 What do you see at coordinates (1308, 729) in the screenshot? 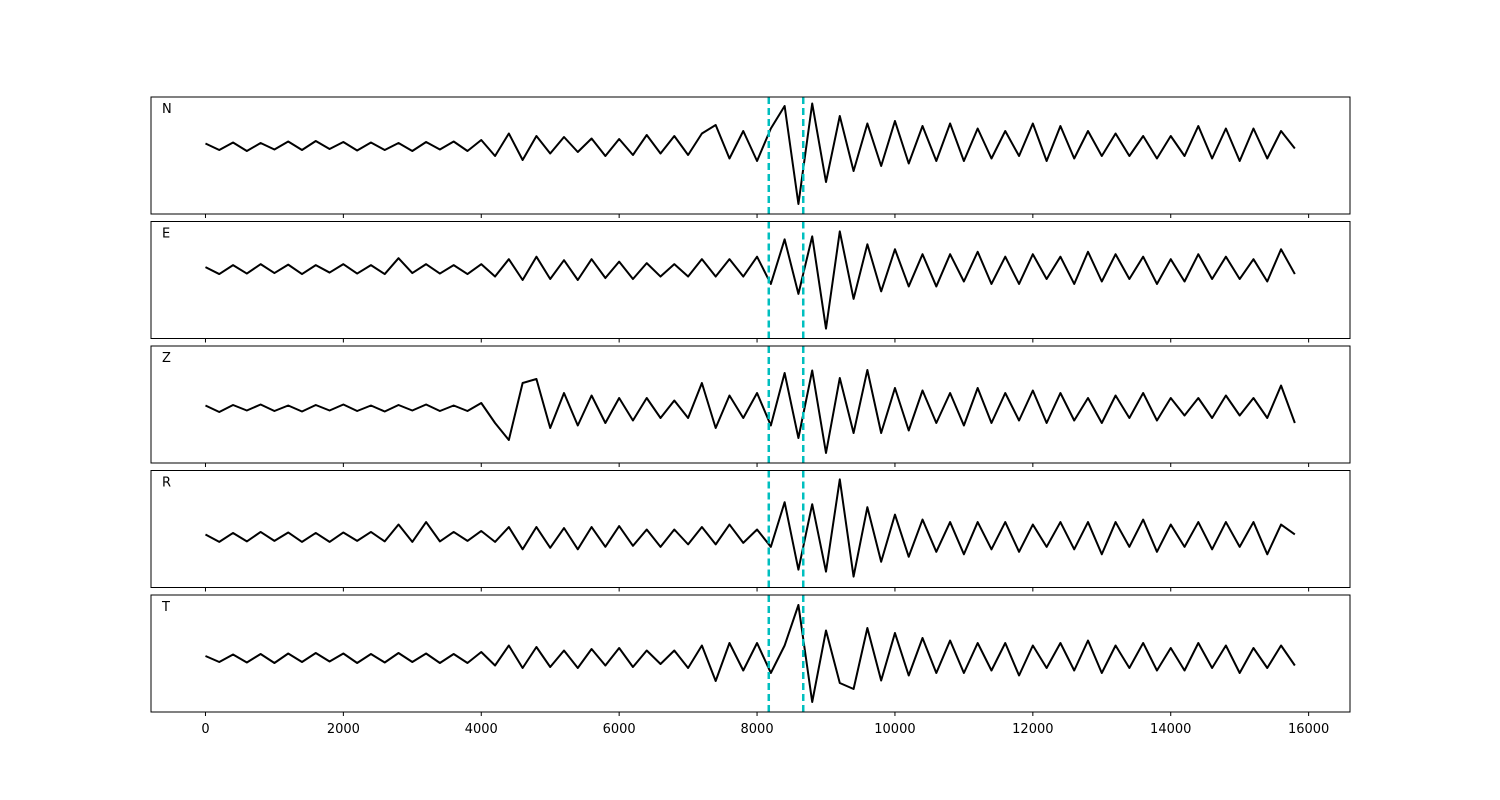
I see `x-tick-label: 16000` at bounding box center [1308, 729].